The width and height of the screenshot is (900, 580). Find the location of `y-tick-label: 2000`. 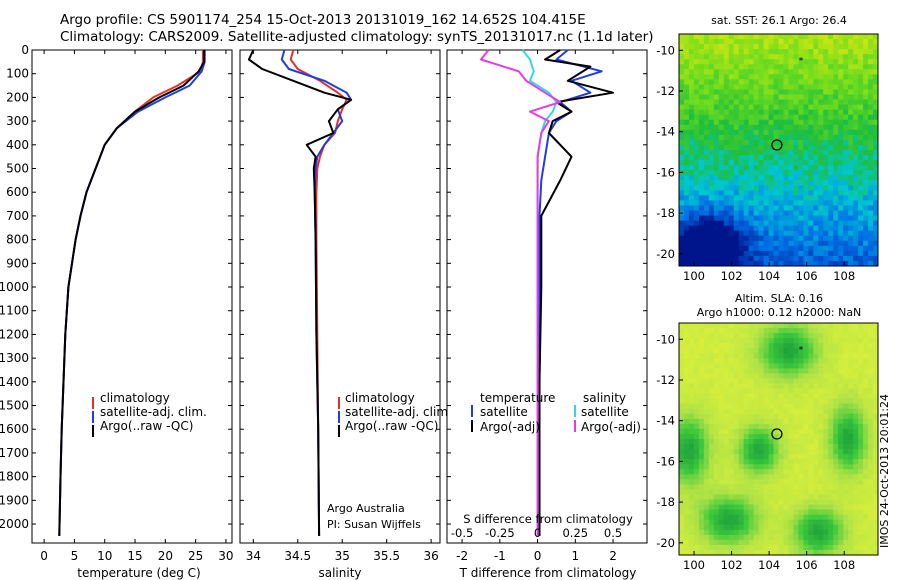

y-tick-label: 2000 is located at coordinates (14, 524).